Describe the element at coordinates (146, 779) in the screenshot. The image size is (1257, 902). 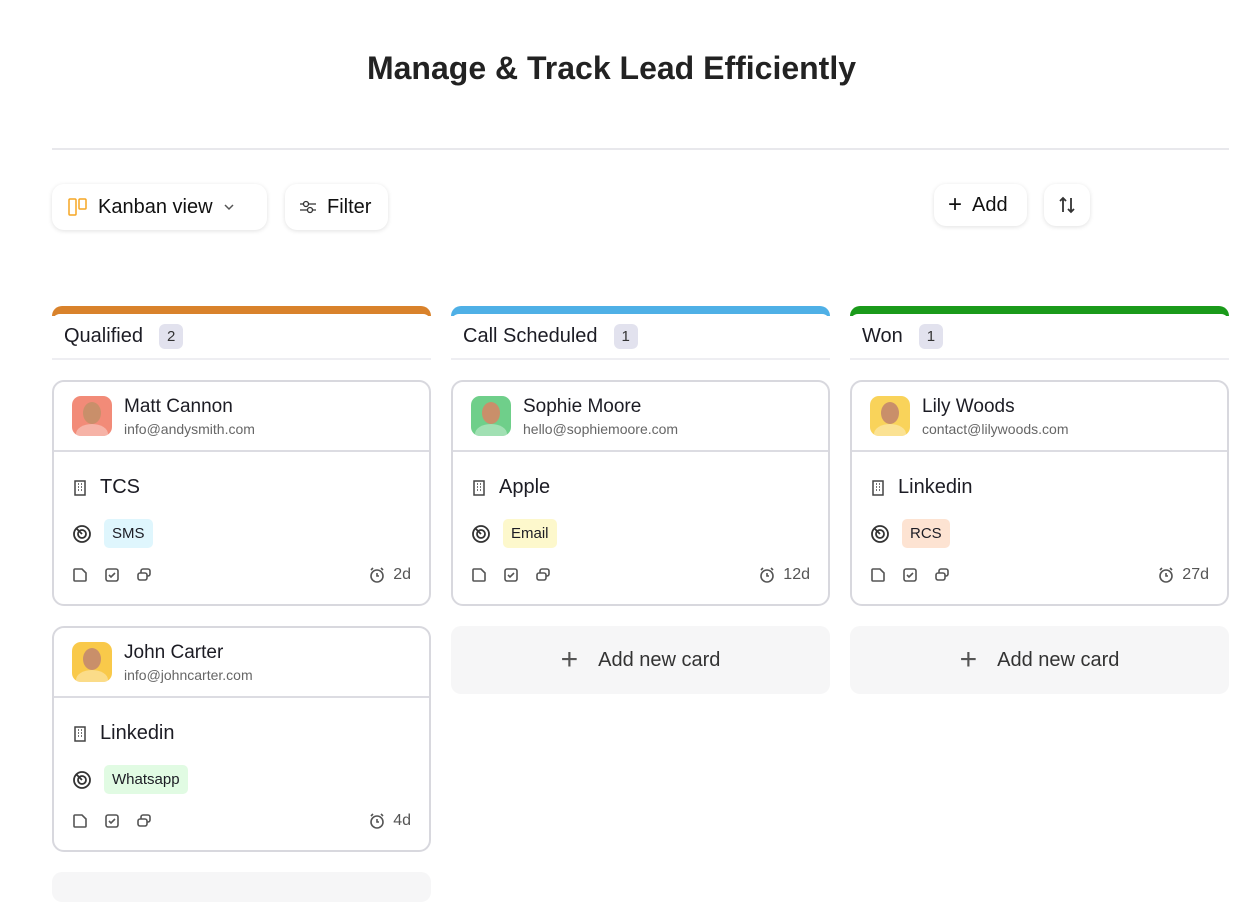
I see `channel-tag: Whatsapp` at that location.